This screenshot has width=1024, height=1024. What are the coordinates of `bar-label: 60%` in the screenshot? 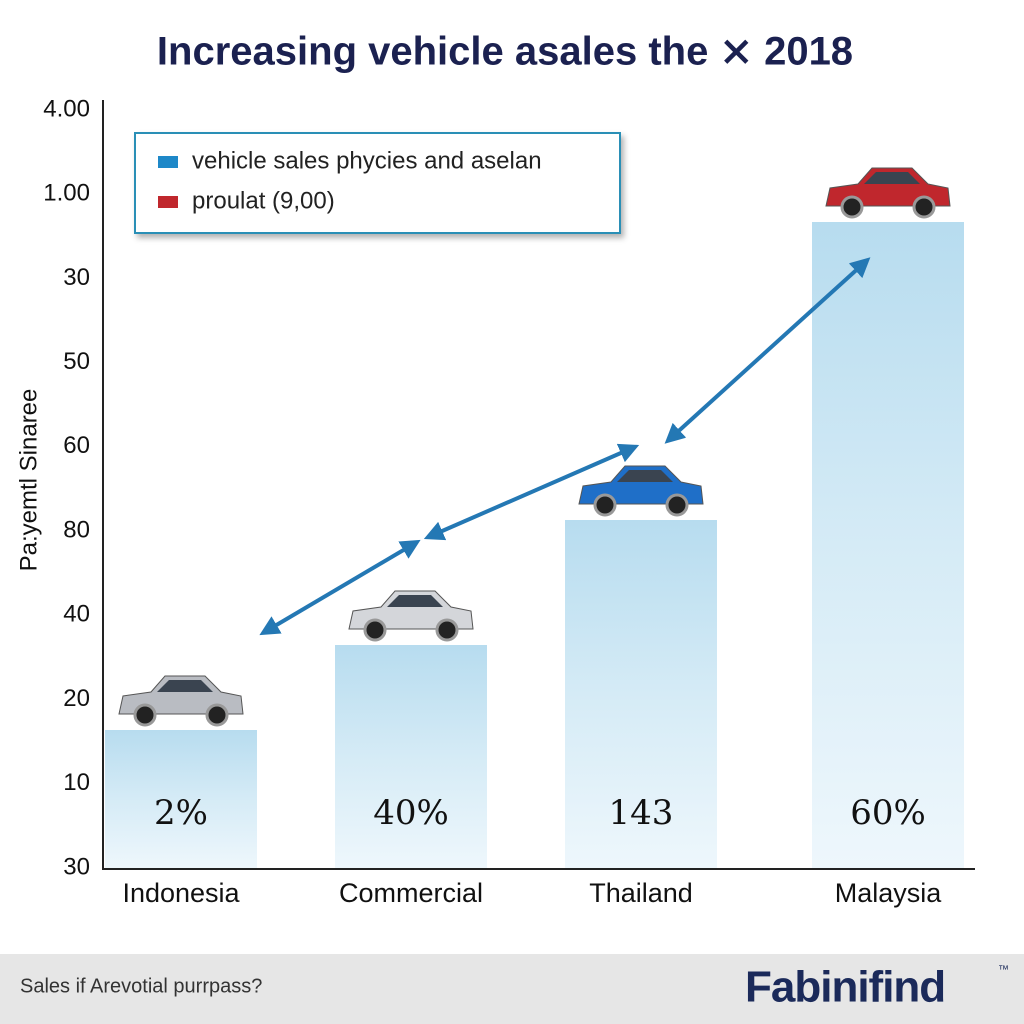 It's located at (888, 813).